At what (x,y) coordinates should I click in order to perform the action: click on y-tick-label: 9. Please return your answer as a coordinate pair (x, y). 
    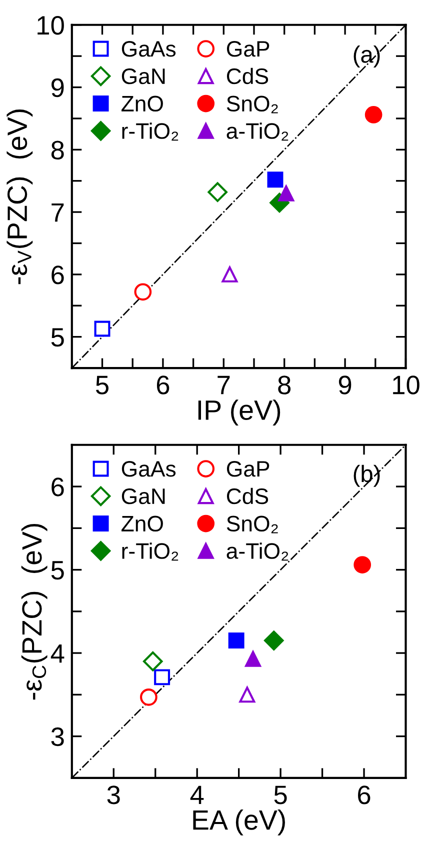
    Looking at the image, I should click on (58, 88).